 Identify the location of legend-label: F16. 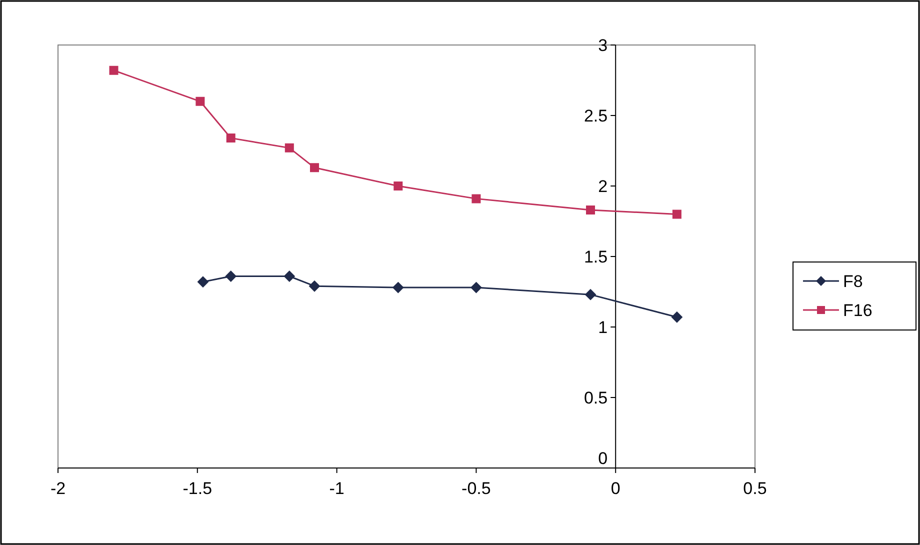
(857, 310).